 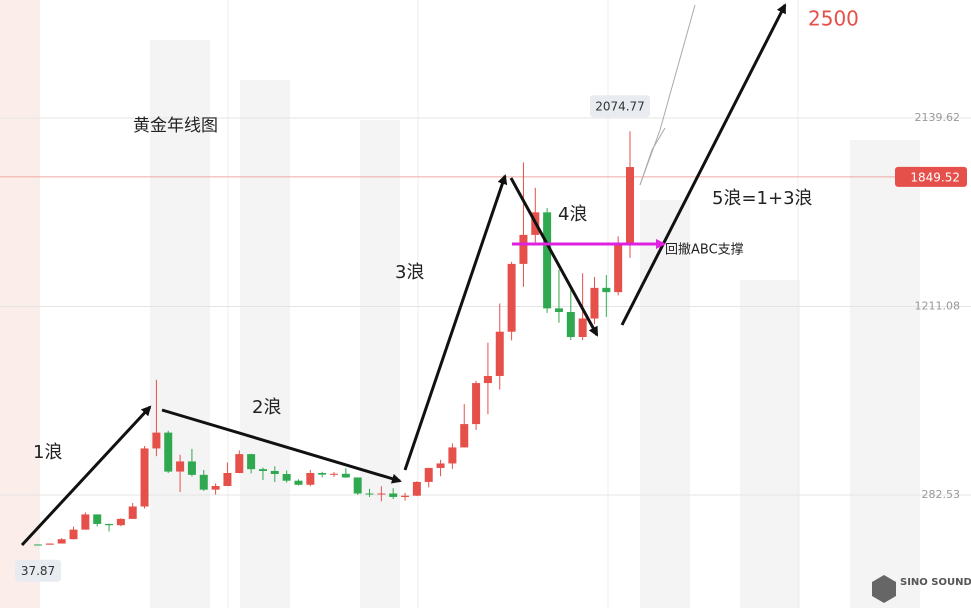 I want to click on y-tick-label: 2139.62, so click(x=938, y=117).